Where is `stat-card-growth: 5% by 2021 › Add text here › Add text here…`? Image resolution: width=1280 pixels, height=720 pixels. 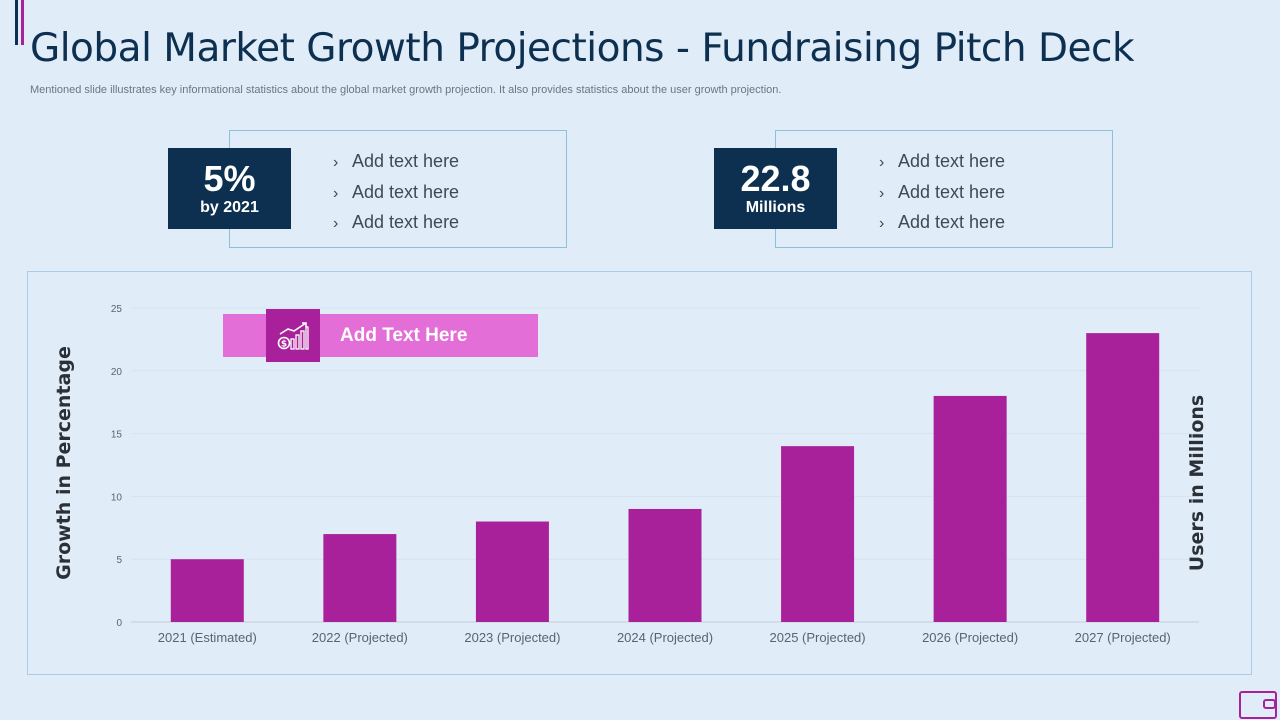 stat-card-growth: 5% by 2021 › Add text here › Add text here… is located at coordinates (367, 189).